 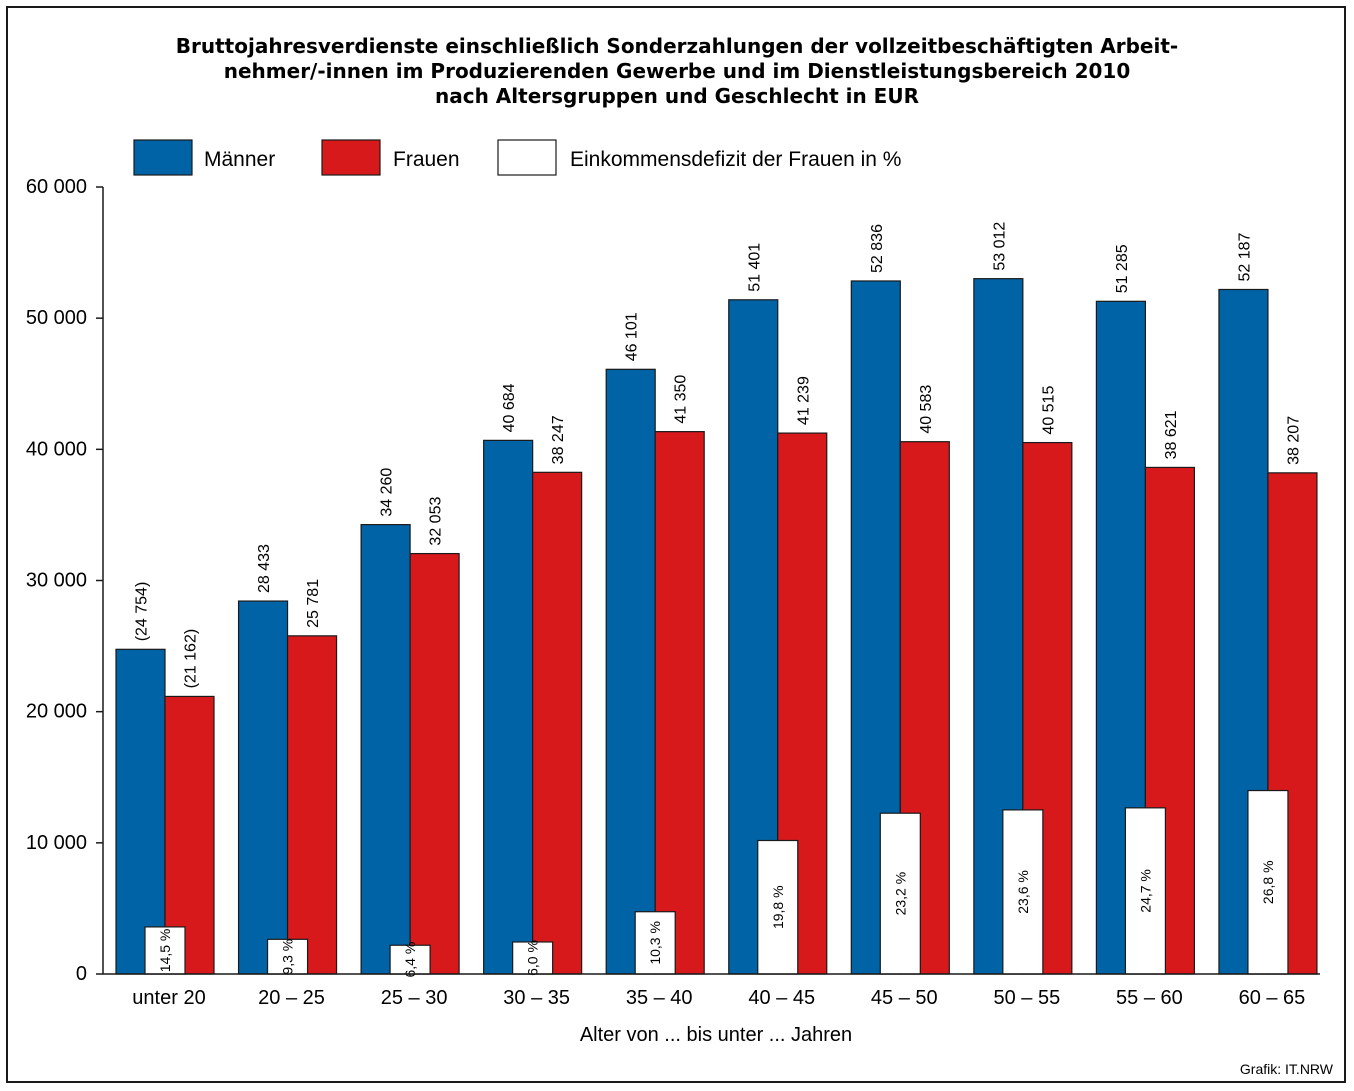 What do you see at coordinates (536, 998) in the screenshot?
I see `x-tick-label: 30 – 35` at bounding box center [536, 998].